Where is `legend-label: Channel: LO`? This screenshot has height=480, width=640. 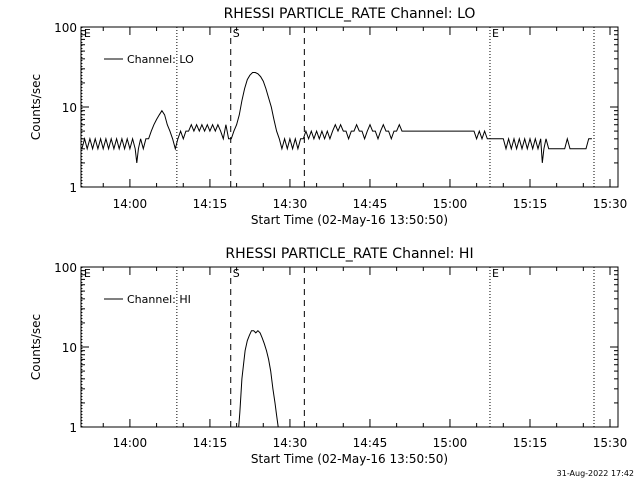
legend-label: Channel: LO is located at coordinates (160, 59).